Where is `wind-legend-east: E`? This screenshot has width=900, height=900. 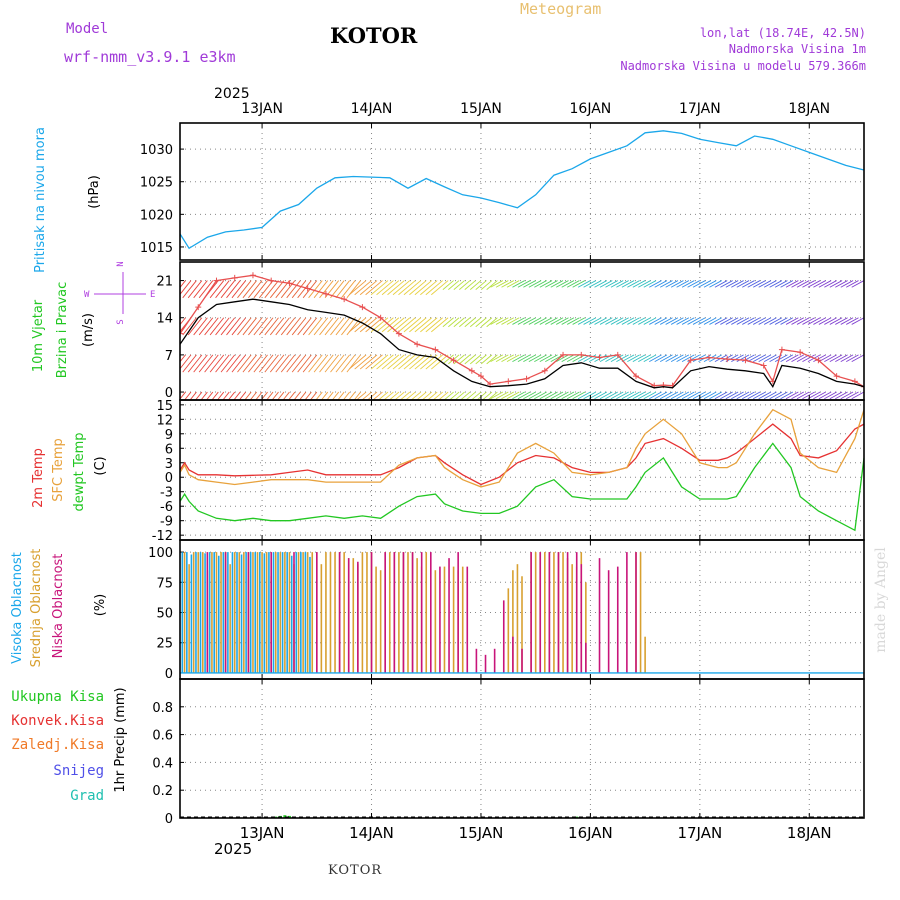 wind-legend-east: E is located at coordinates (152, 295).